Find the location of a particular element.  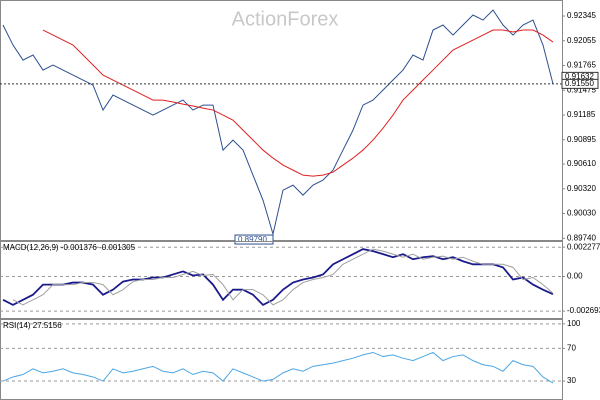

y-tick-label: 0.90320 is located at coordinates (581, 188).